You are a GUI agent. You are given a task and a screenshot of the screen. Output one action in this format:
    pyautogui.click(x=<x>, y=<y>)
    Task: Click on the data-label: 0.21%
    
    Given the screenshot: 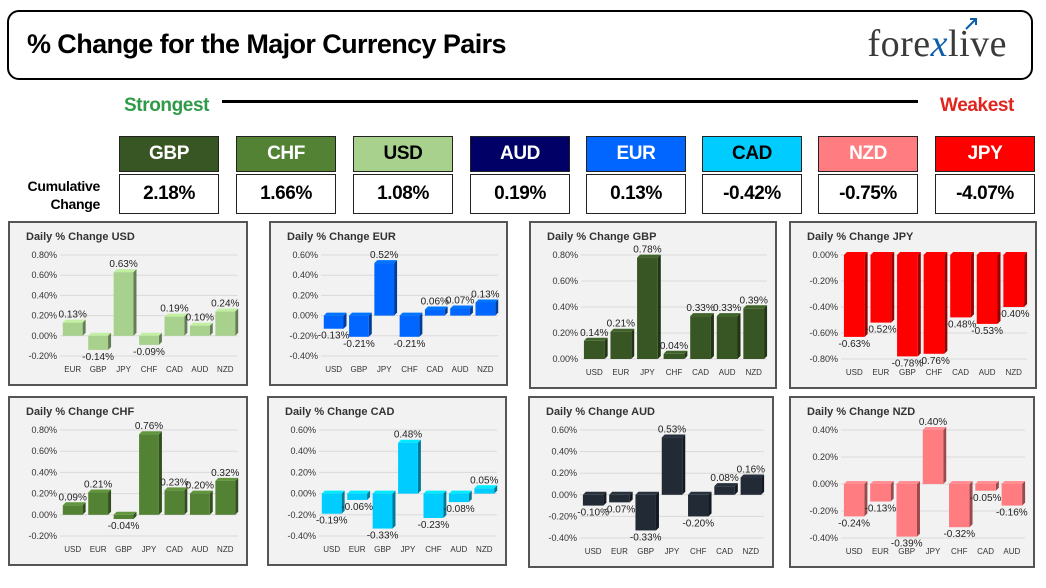 What is the action you would take?
    pyautogui.click(x=621, y=324)
    